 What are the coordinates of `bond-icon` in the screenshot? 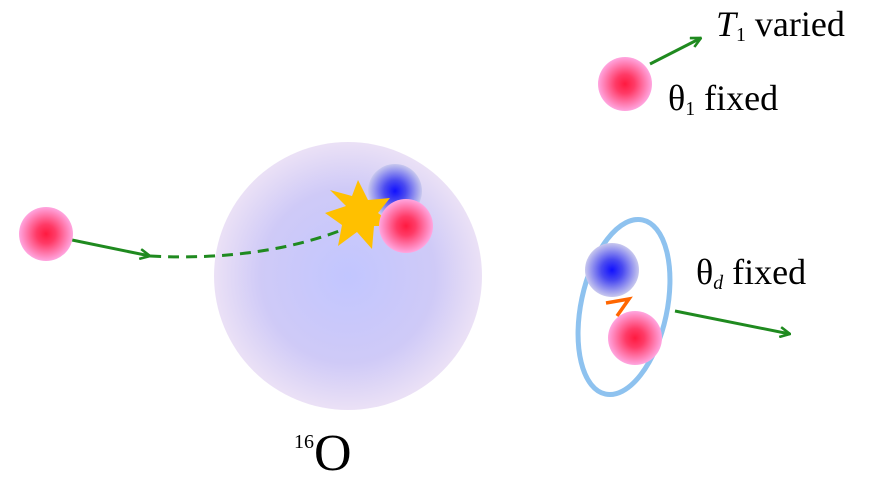 It's located at (619, 307).